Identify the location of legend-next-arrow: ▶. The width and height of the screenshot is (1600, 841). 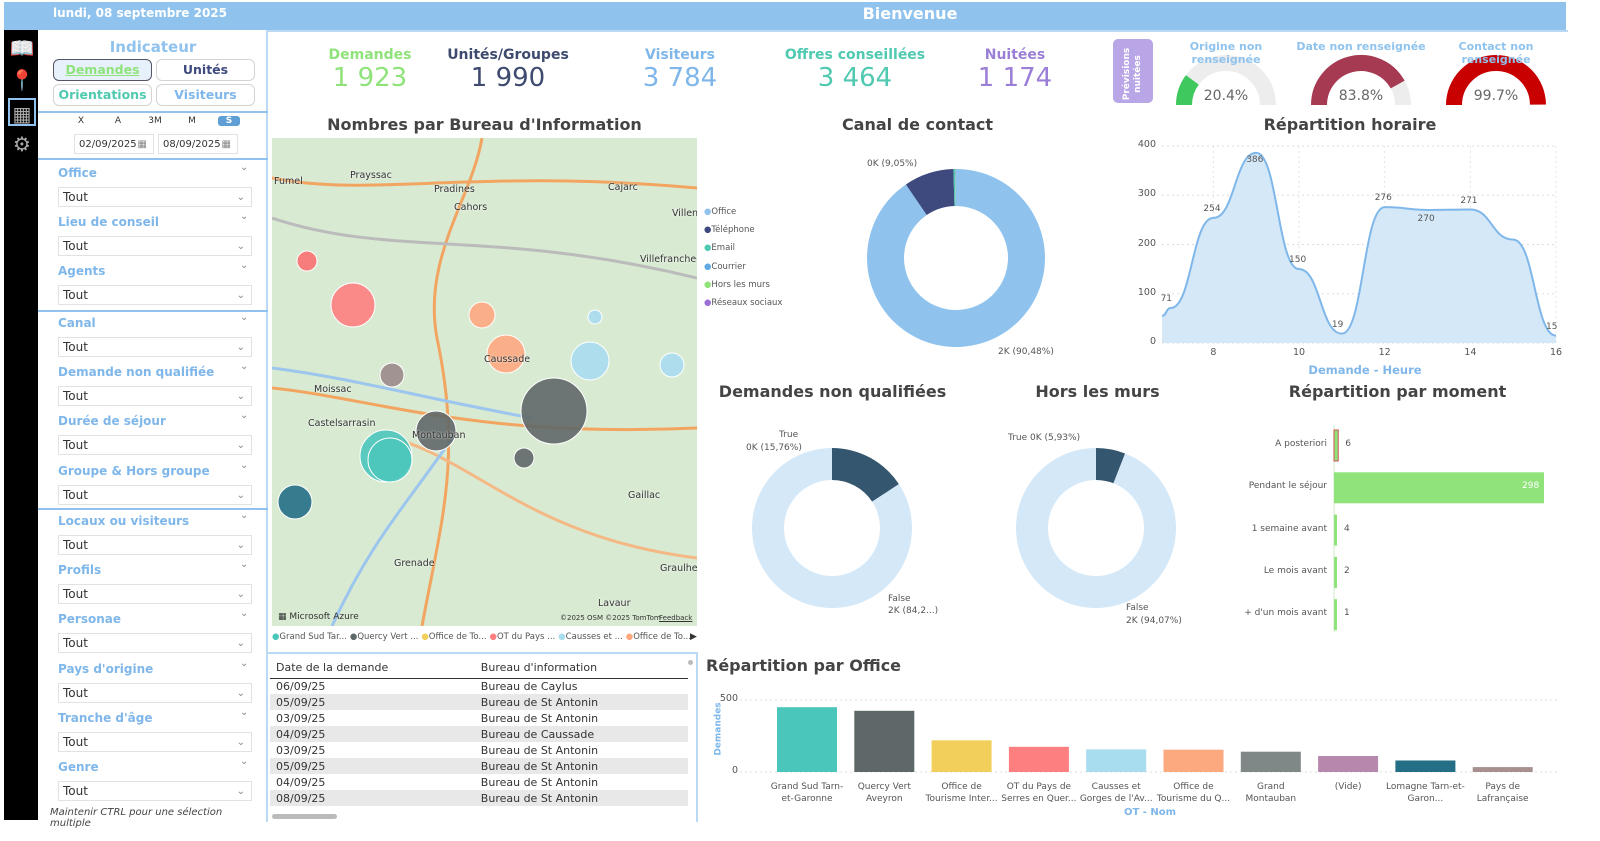
(693, 637).